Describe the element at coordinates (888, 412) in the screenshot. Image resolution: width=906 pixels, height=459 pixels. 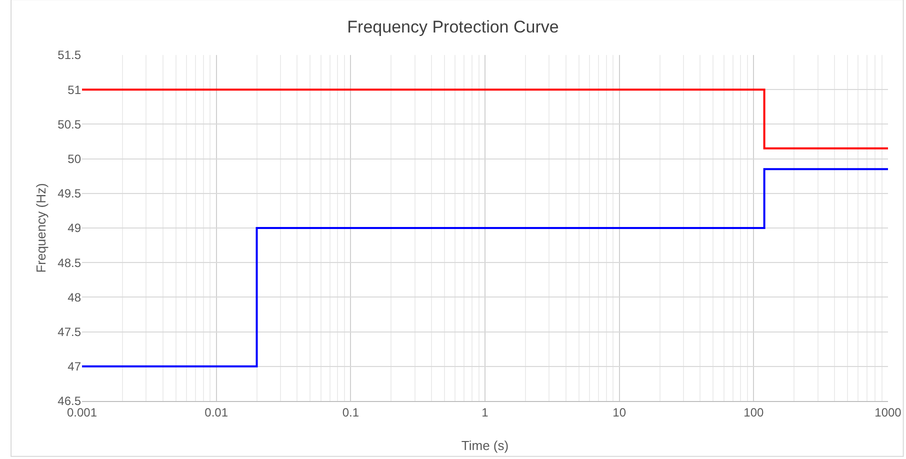
I see `x-tick-label: 1000` at that location.